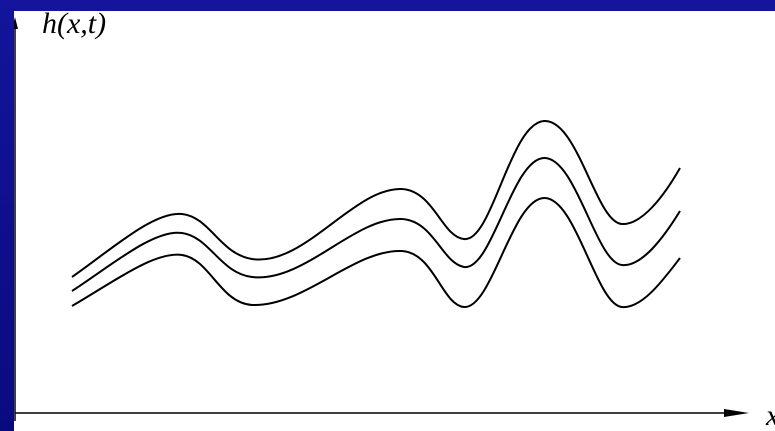 This screenshot has width=775, height=431. What do you see at coordinates (16, 23) in the screenshot?
I see `y-axis-arrowhead` at bounding box center [16, 23].